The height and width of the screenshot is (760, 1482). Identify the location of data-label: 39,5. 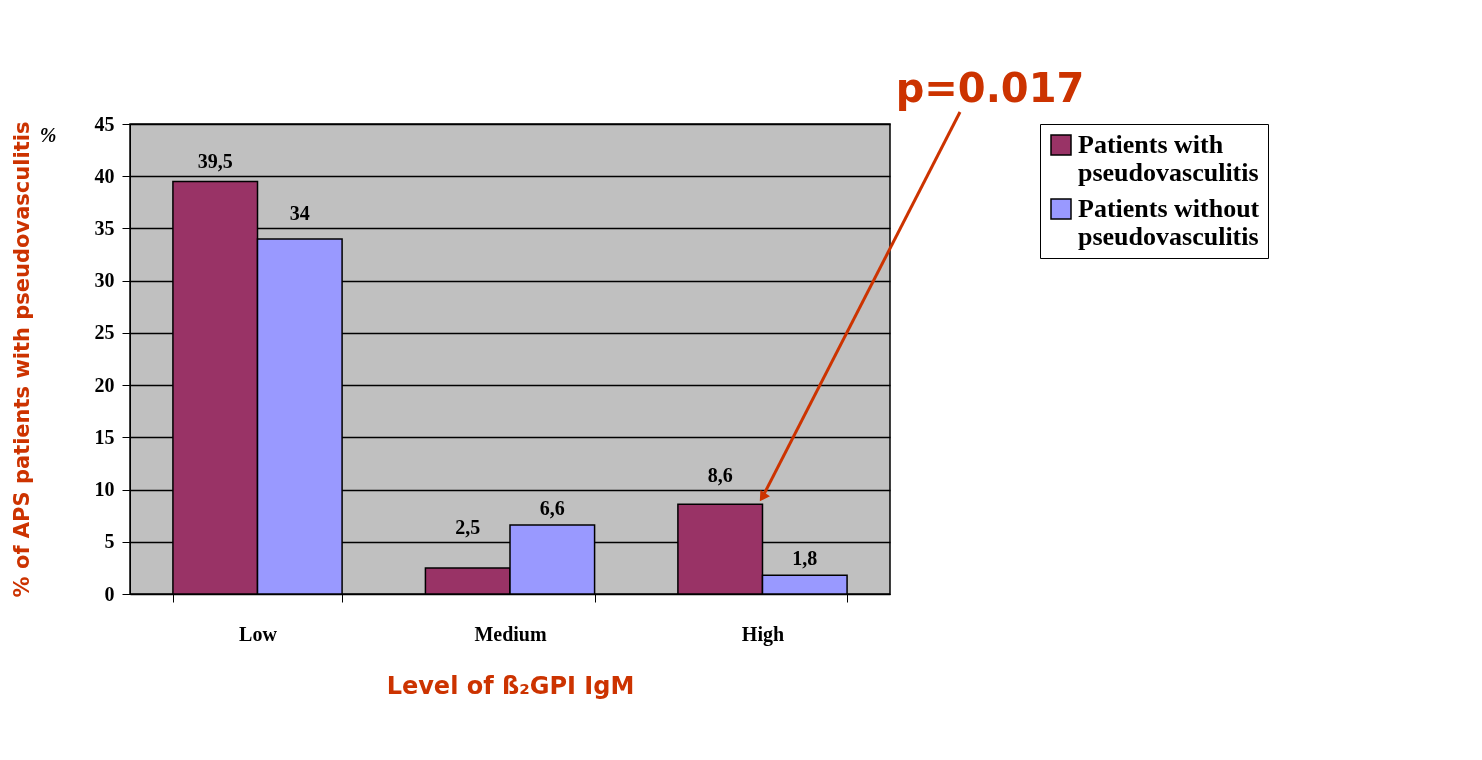
(215, 161).